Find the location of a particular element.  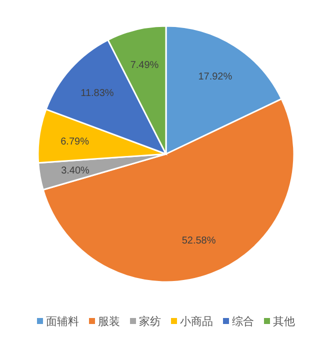

data-label: 6.79% is located at coordinates (75, 142).